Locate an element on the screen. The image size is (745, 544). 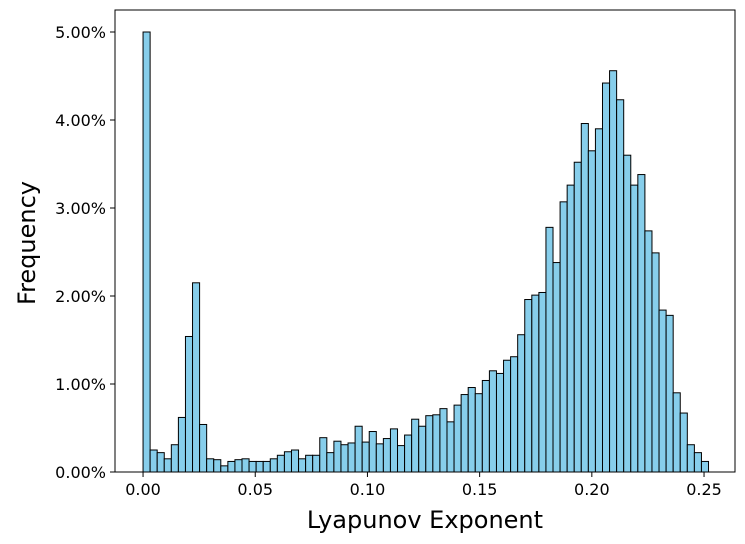
y-tick-label: 2.00% is located at coordinates (80, 296).